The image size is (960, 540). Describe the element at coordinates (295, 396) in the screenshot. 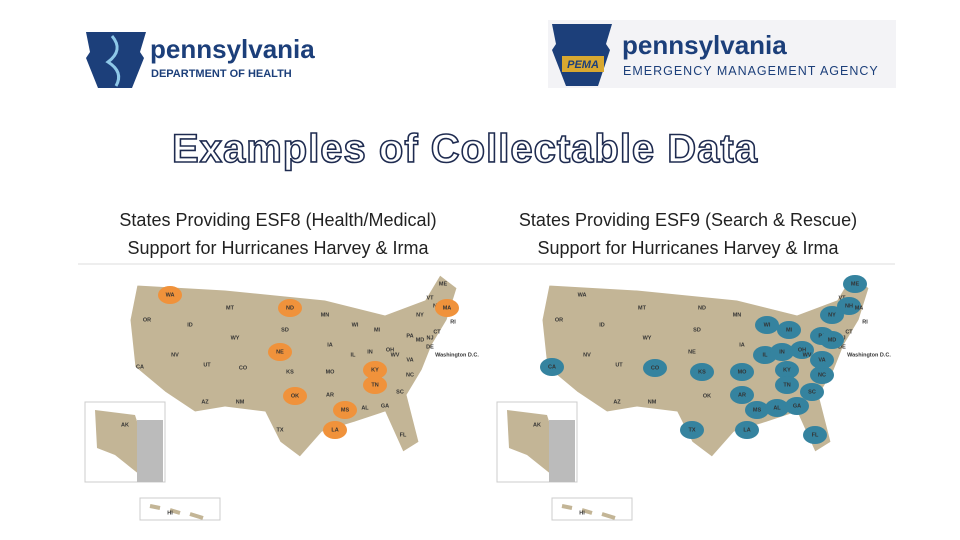

I see `state-label: OK` at that location.